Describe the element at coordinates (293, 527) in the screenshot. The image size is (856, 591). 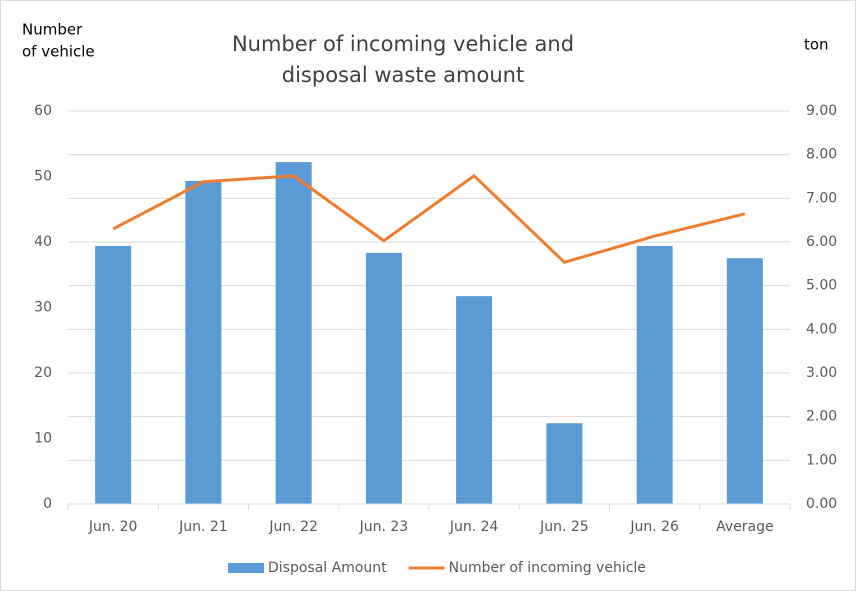
I see `x-tick-label: Jun. 22` at that location.